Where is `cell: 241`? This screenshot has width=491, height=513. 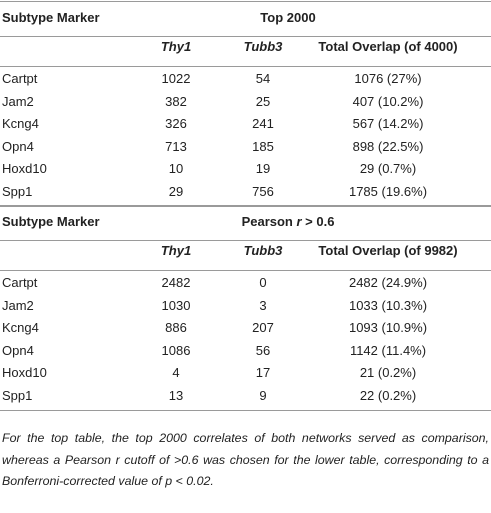
cell: 241 is located at coordinates (263, 124).